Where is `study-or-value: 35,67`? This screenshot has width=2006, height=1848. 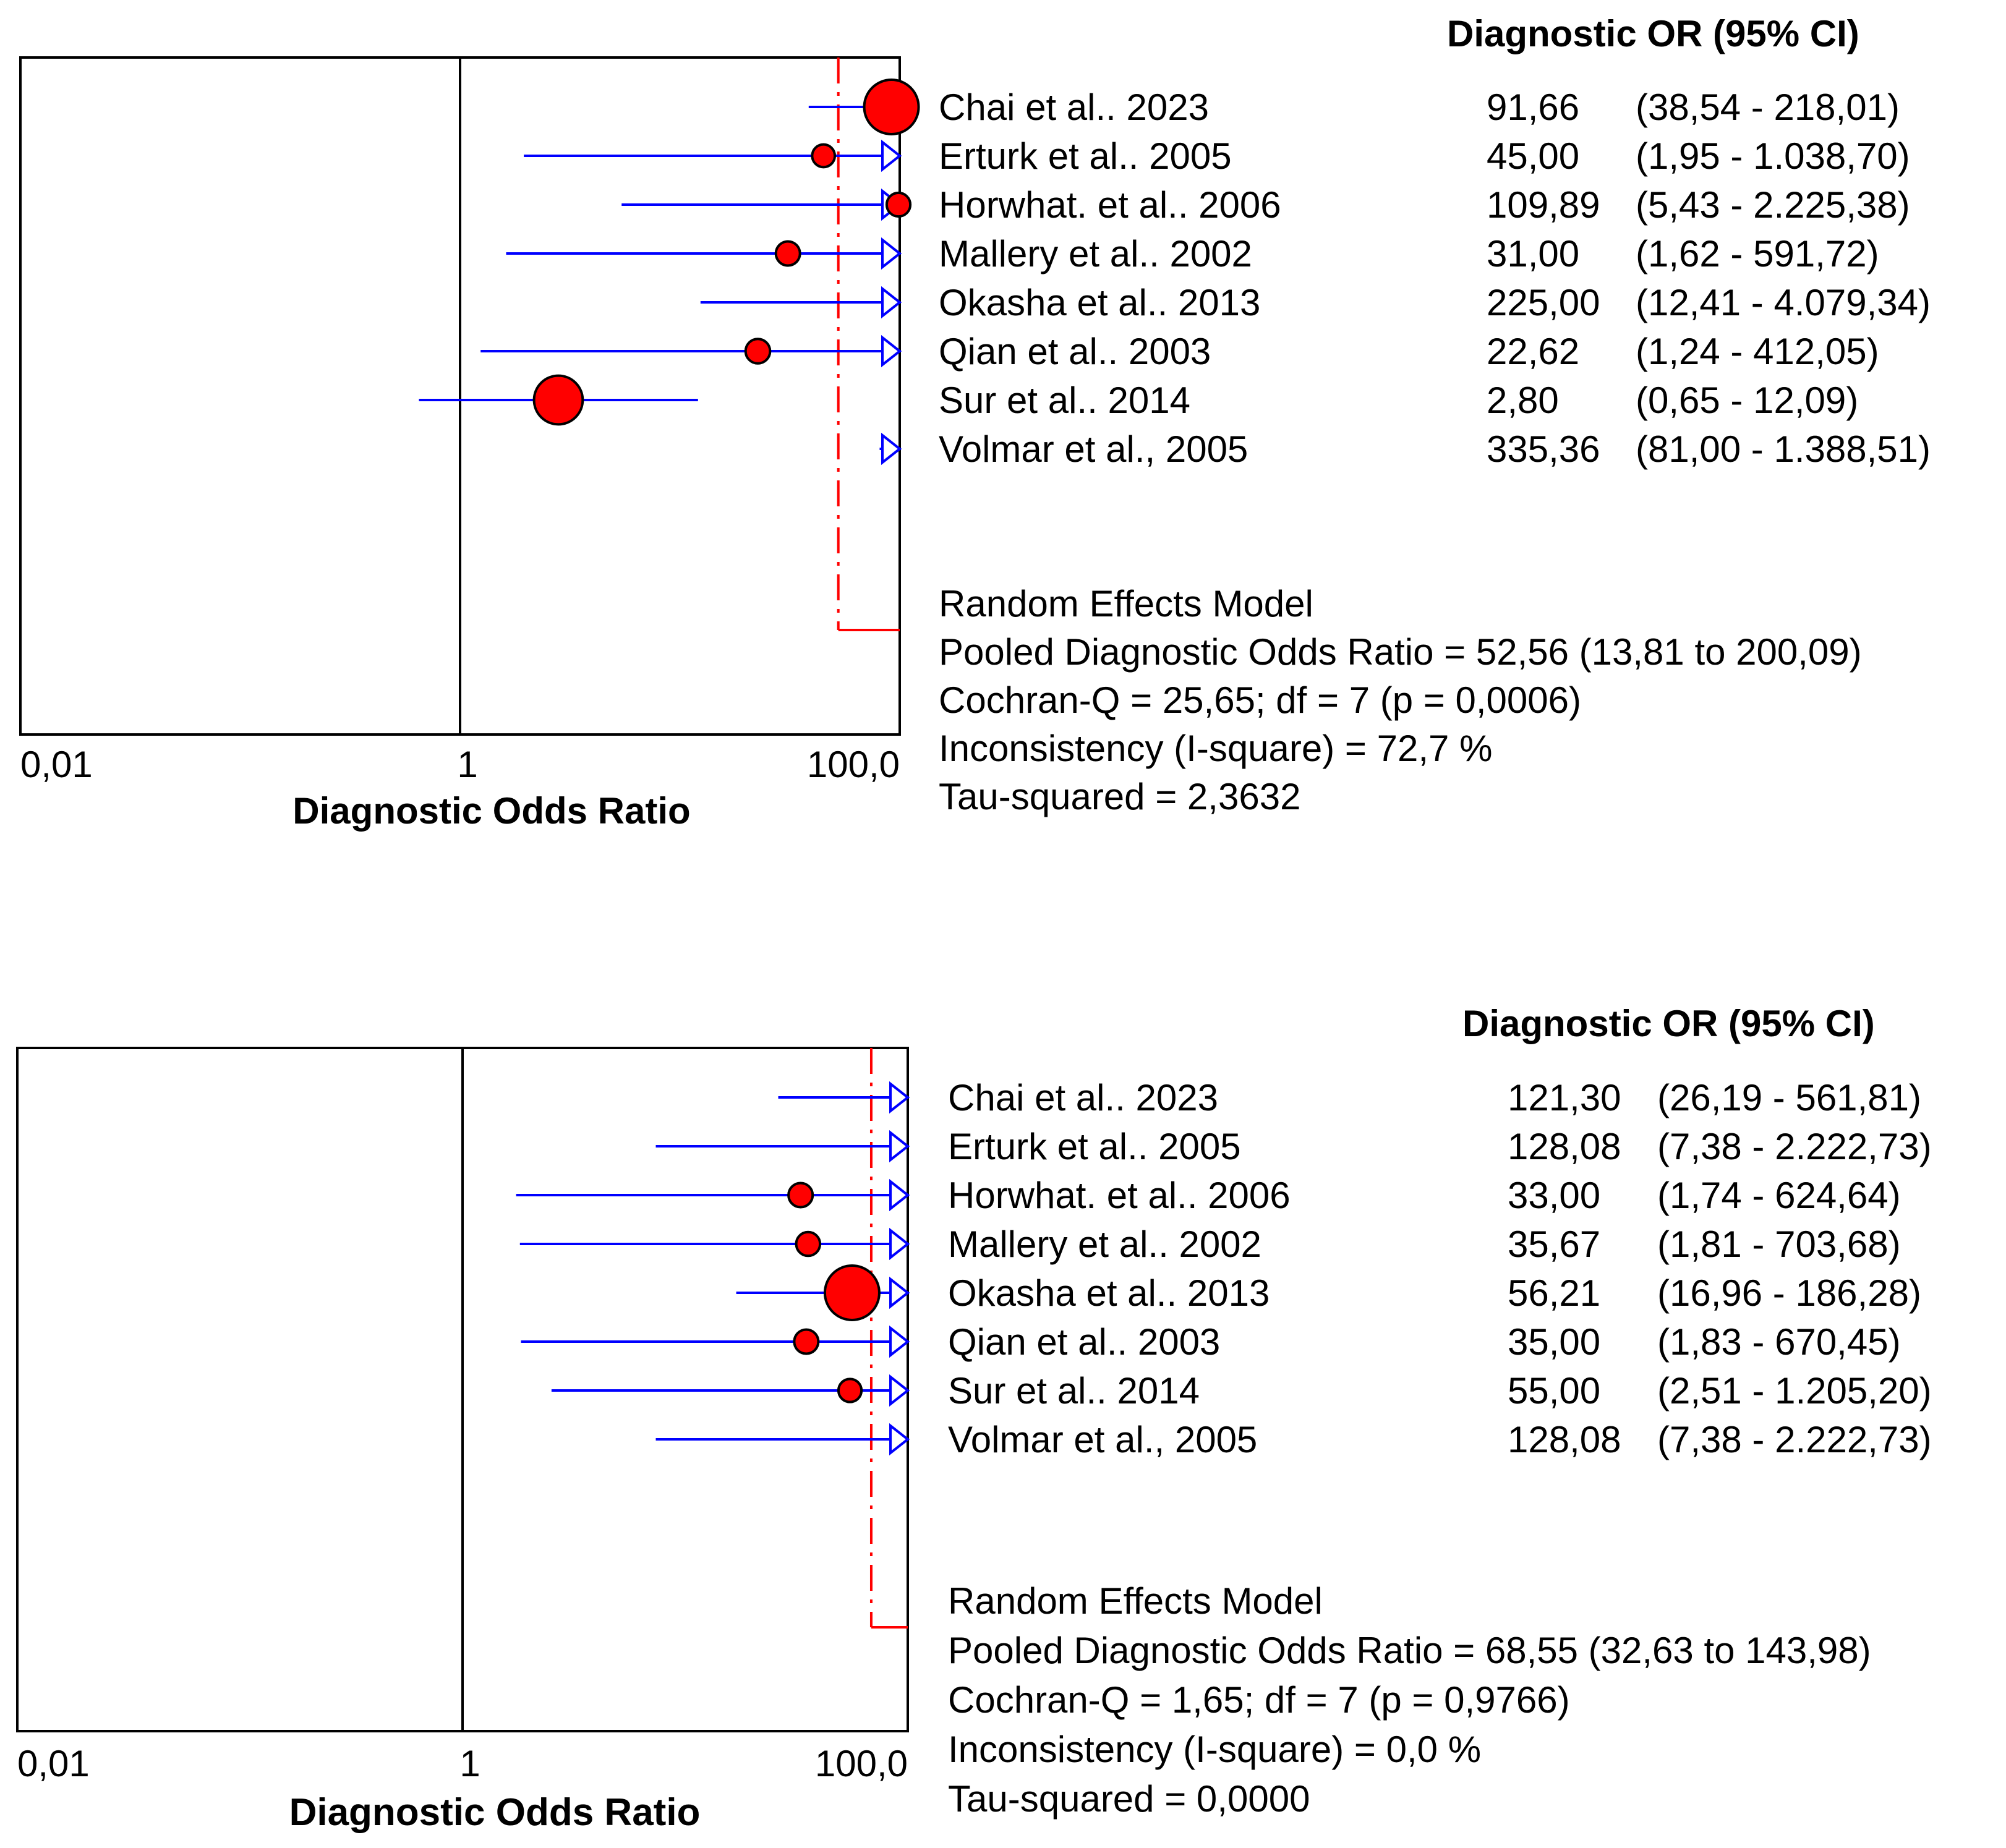 study-or-value: 35,67 is located at coordinates (1554, 1244).